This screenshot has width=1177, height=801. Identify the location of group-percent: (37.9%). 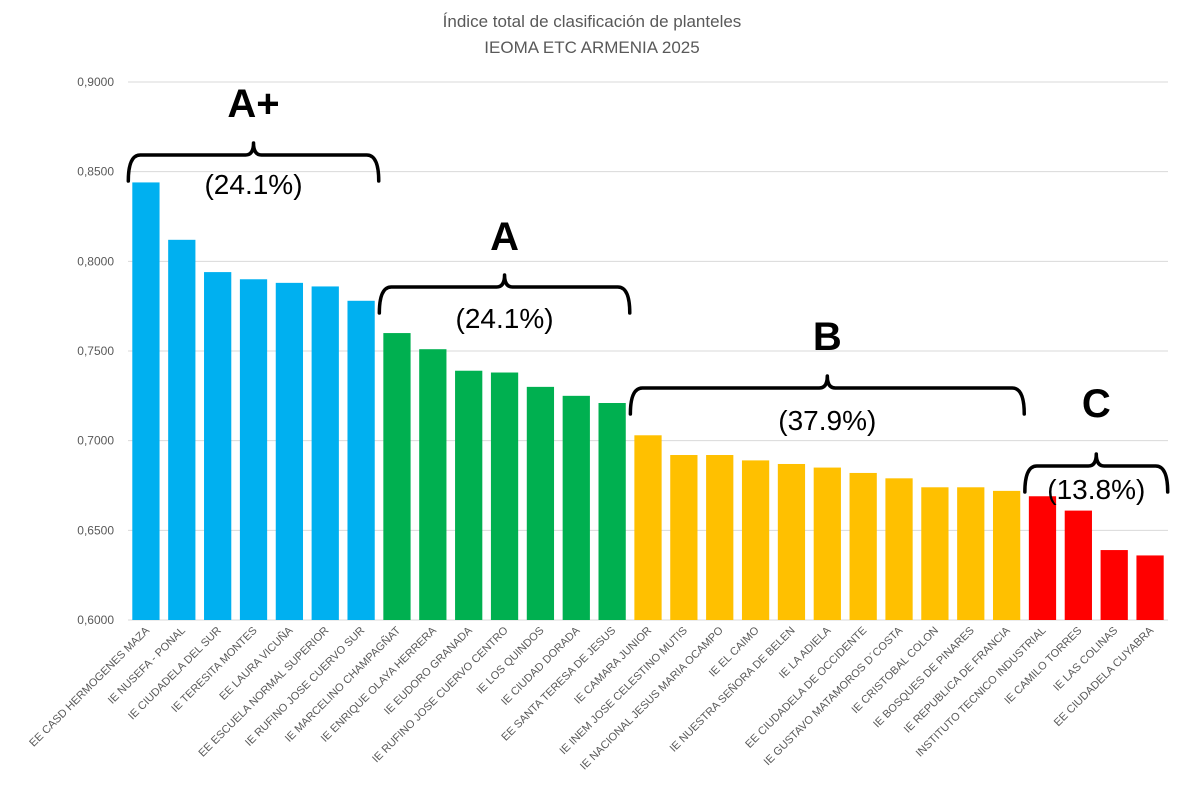
(827, 420).